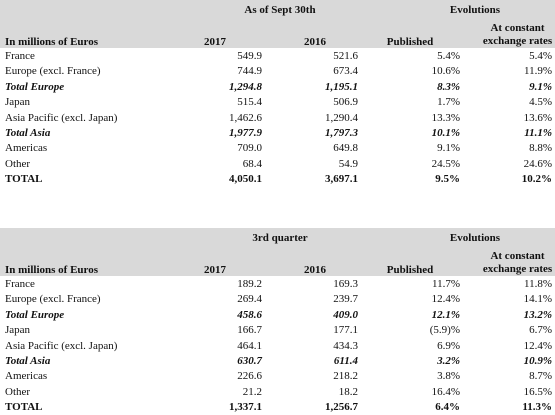  Describe the element at coordinates (345, 102) in the screenshot. I see `cell-value: 506.9` at that location.